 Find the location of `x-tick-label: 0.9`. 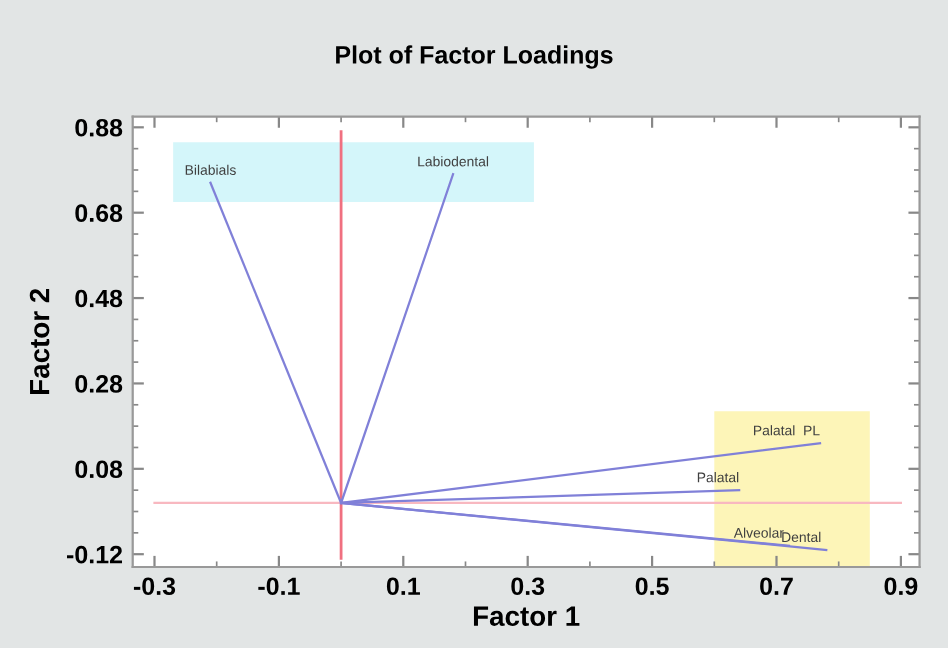

x-tick-label: 0.9 is located at coordinates (901, 586).